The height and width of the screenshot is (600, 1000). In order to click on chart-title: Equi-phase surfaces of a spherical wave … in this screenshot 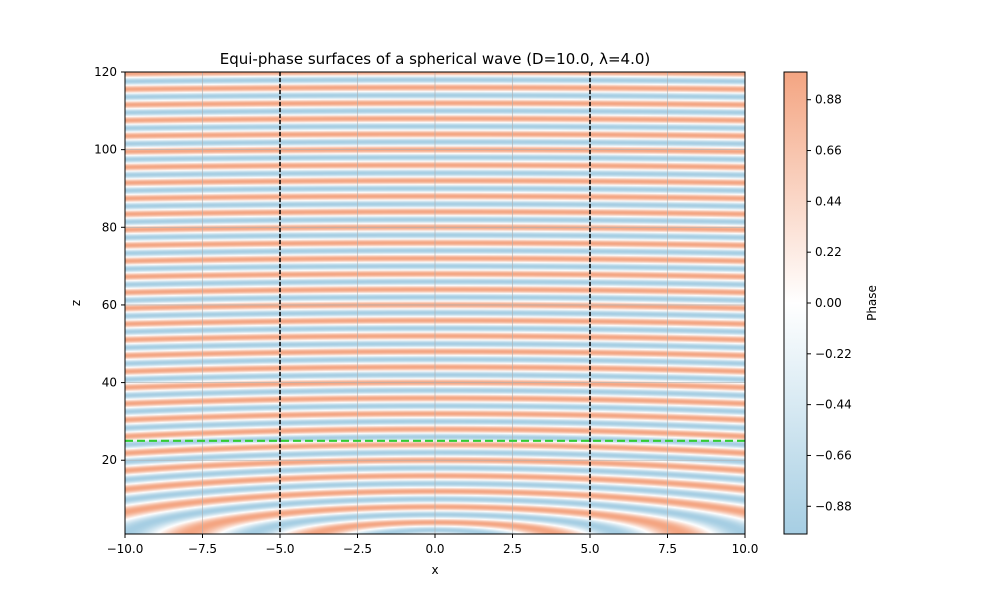, I will do `click(435, 59)`.